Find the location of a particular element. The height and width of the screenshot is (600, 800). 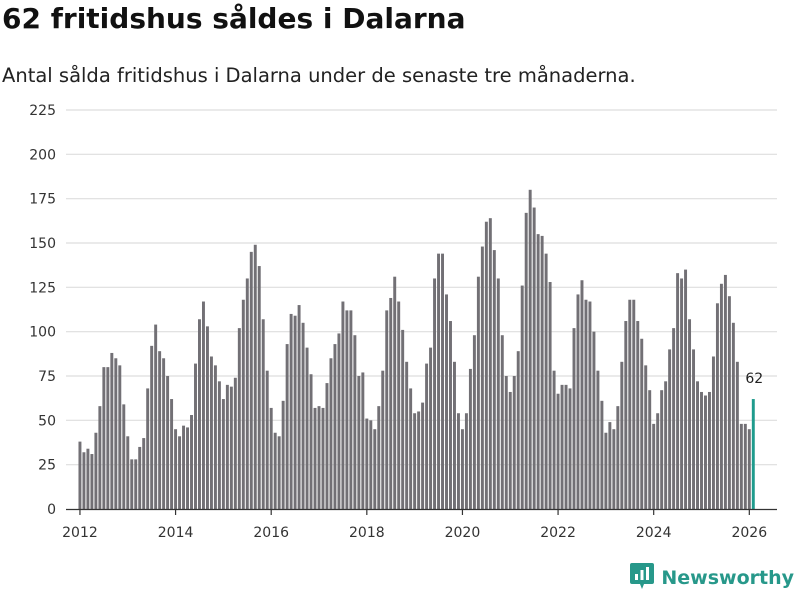

x-tick-label-2022: 2022 is located at coordinates (558, 533).